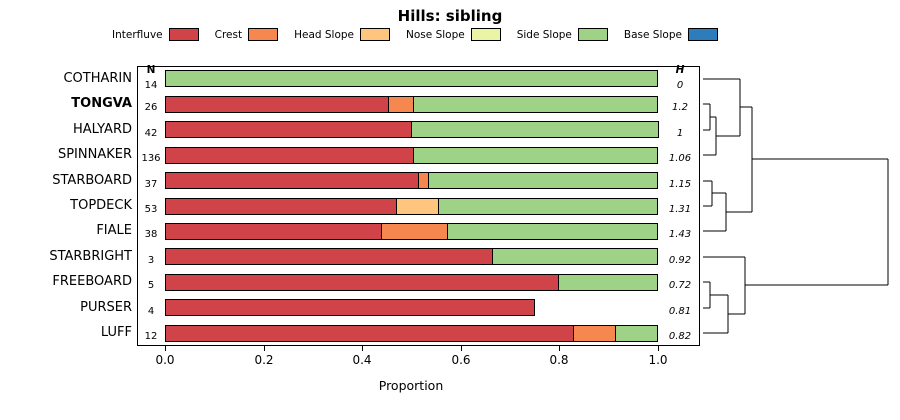 Image resolution: width=900 pixels, height=420 pixels. I want to click on n-value: 42, so click(151, 133).